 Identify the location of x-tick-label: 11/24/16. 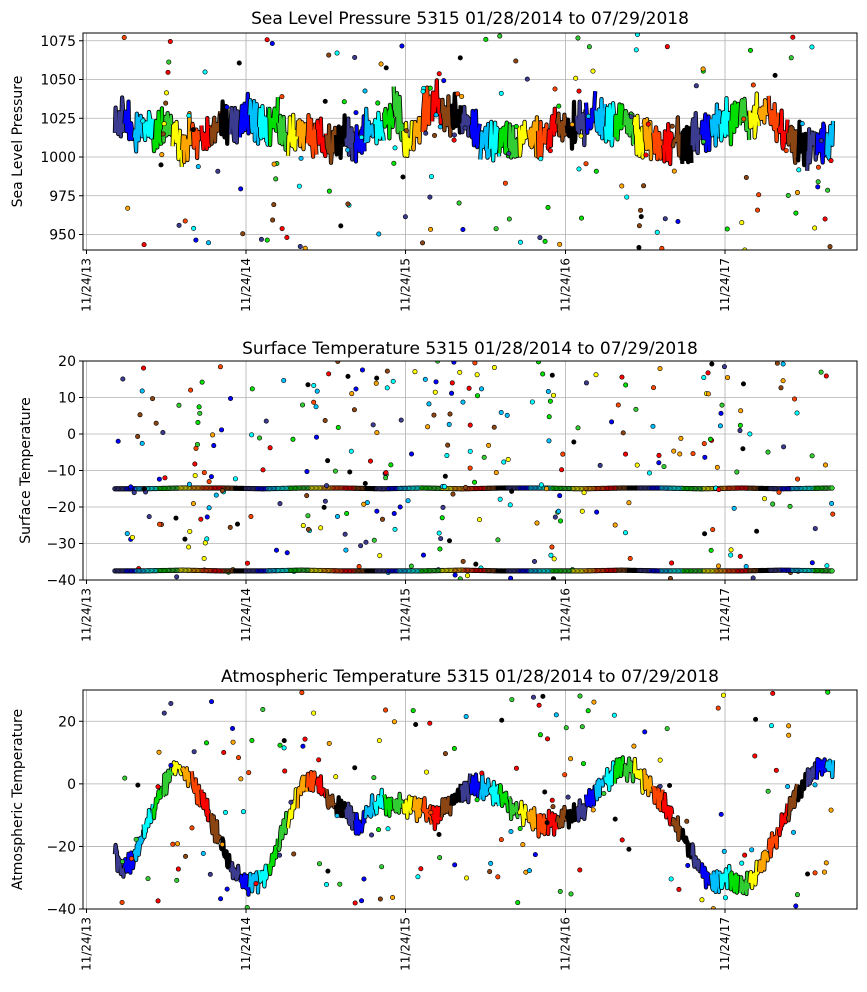
(565, 285).